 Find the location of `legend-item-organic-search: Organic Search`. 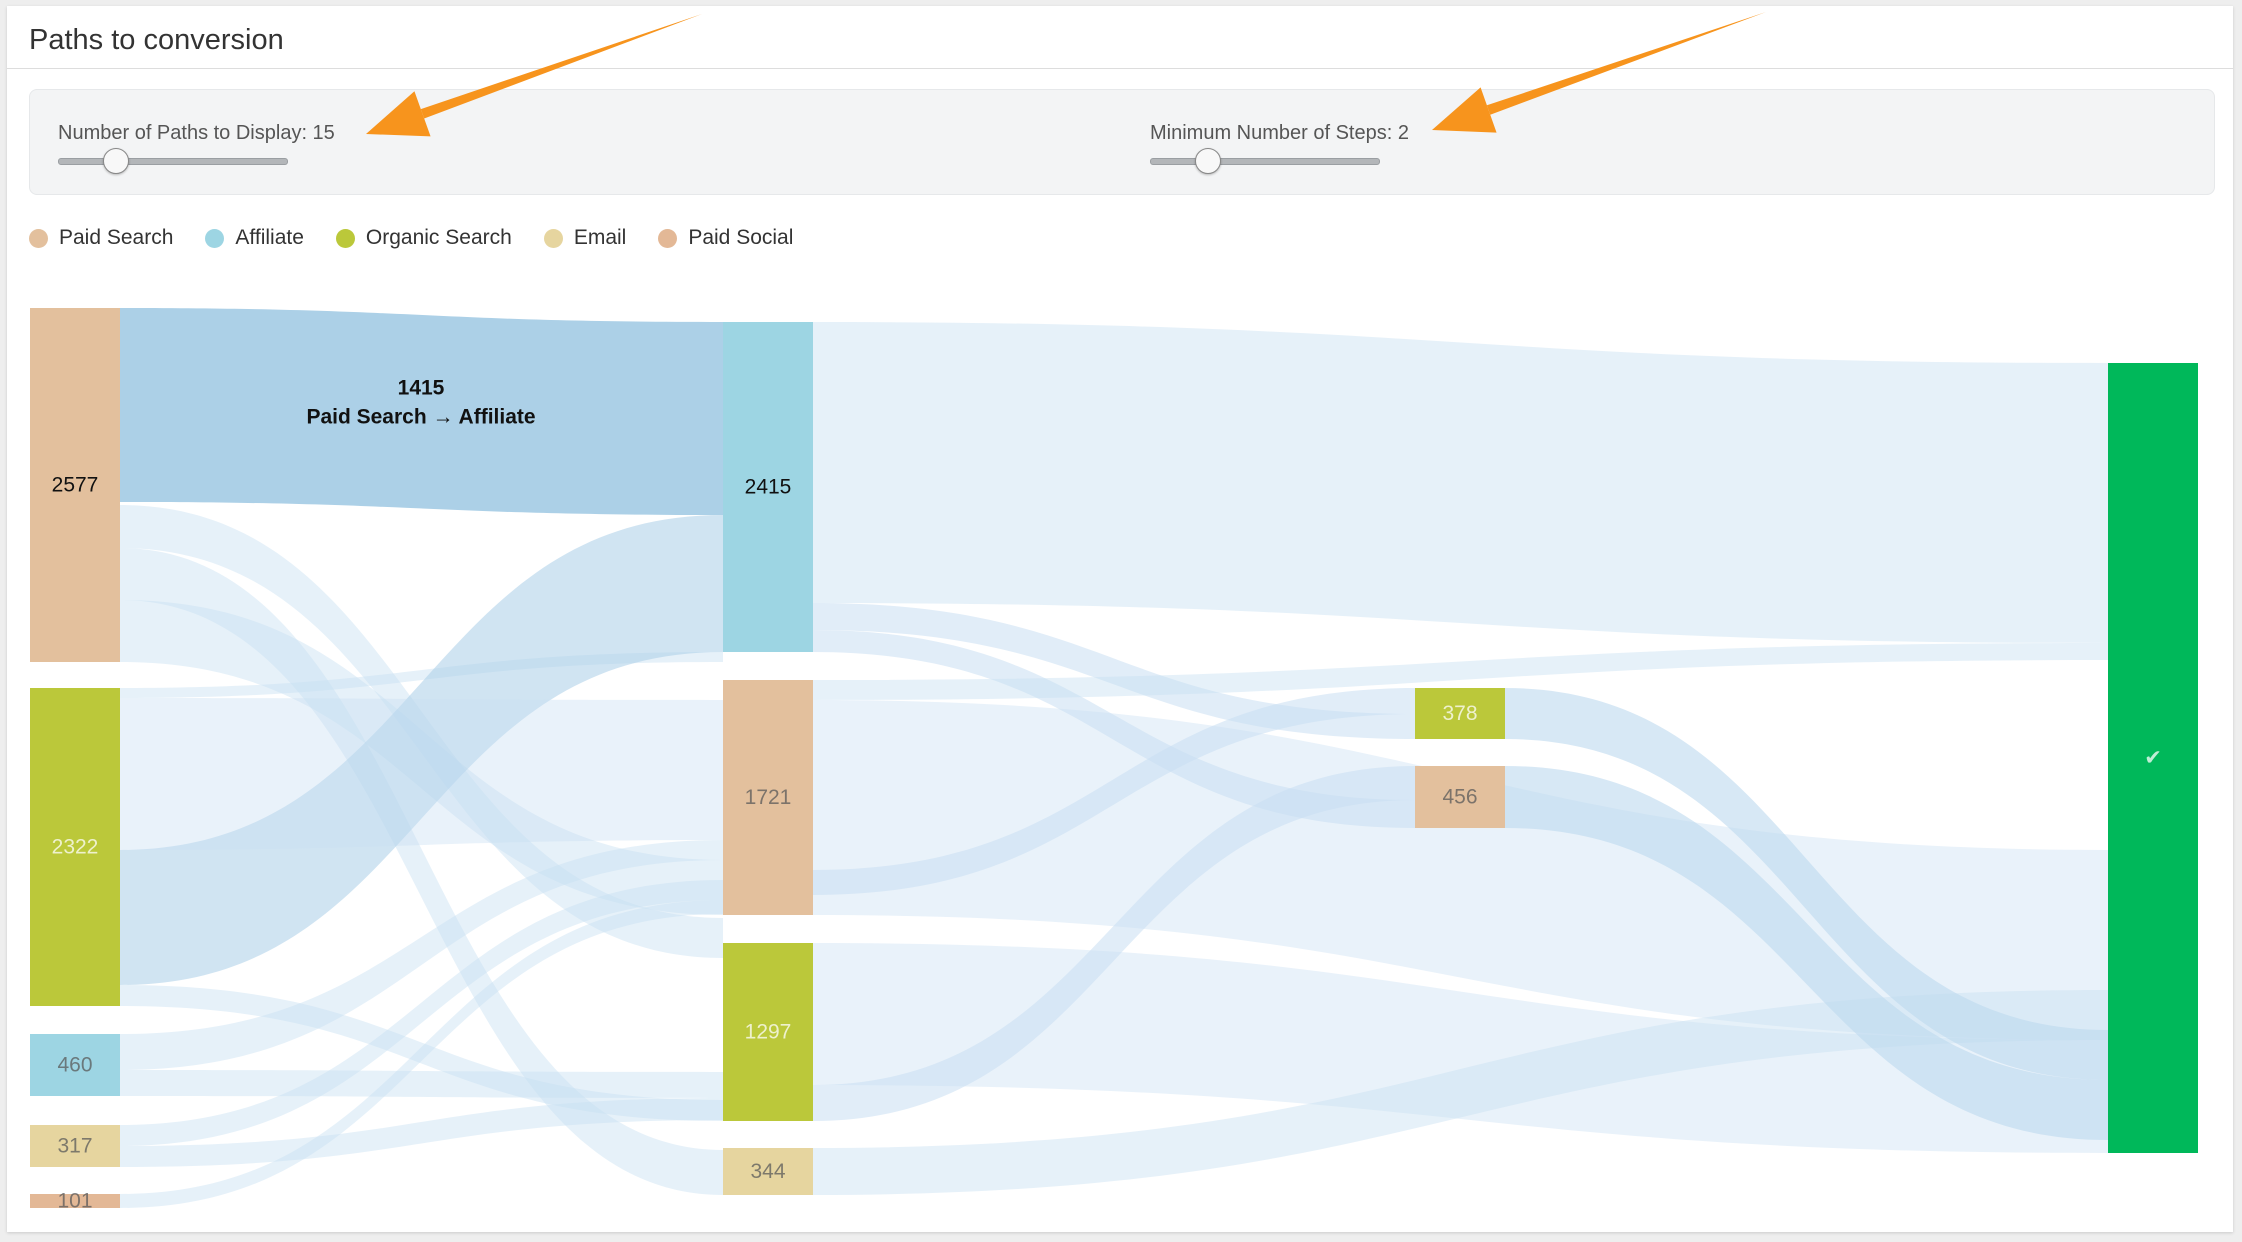

legend-item-organic-search: Organic Search is located at coordinates (423, 238).